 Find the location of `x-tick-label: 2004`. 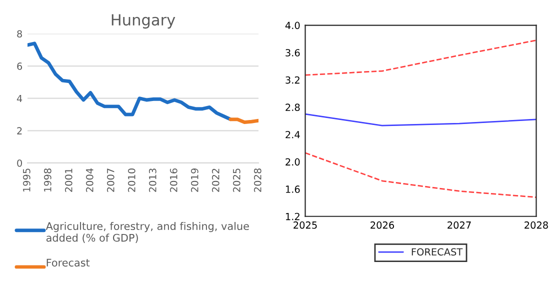

x-tick-label: 2004 is located at coordinates (90, 180).